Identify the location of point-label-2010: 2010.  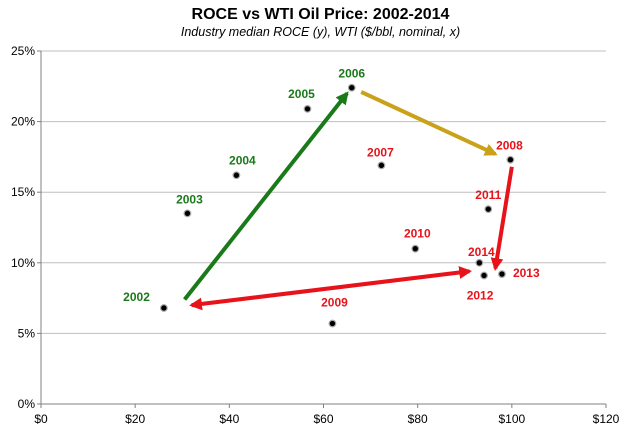
(417, 234).